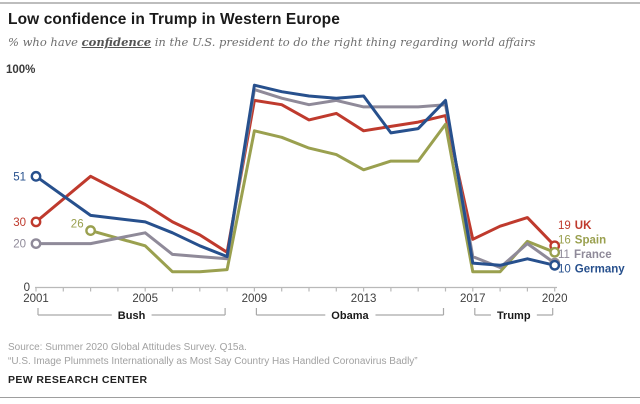  I want to click on end-marker-germany, so click(555, 265).